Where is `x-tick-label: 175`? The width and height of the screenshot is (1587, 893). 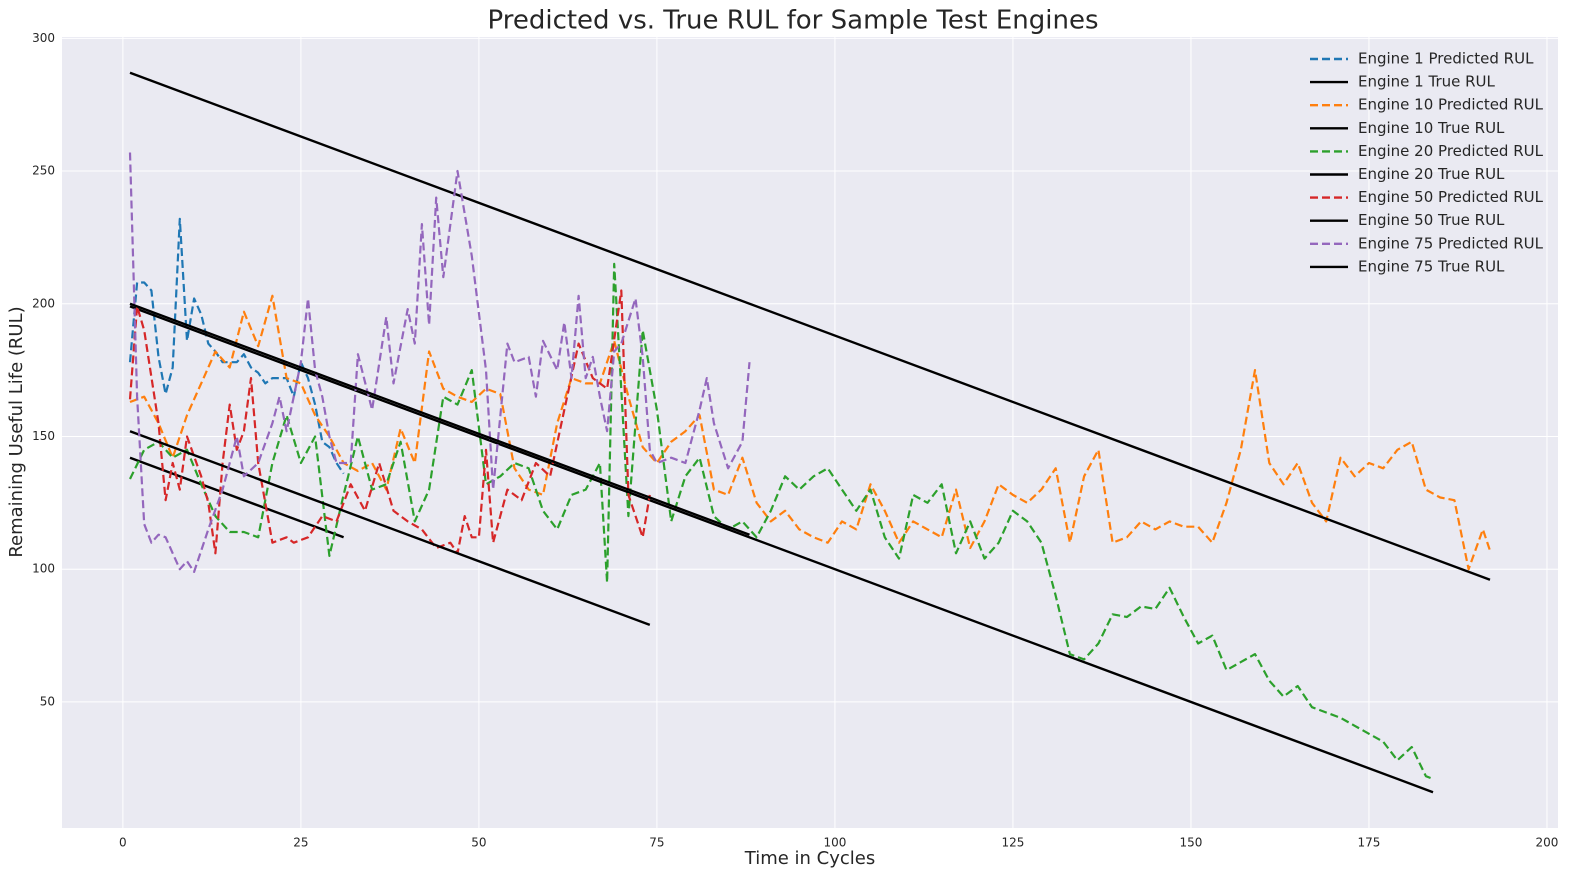
x-tick-label: 175 is located at coordinates (1368, 843).